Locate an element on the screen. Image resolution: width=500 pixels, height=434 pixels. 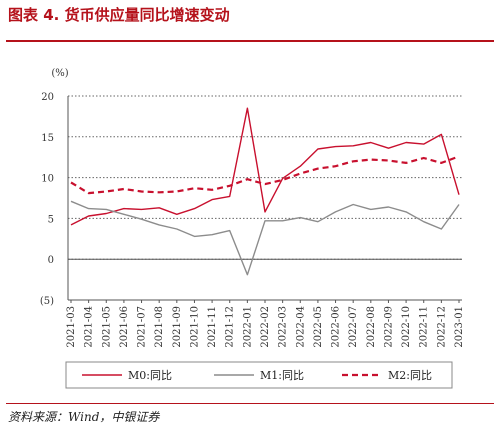
legend-label-1: M0:同比 is located at coordinates (150, 375).